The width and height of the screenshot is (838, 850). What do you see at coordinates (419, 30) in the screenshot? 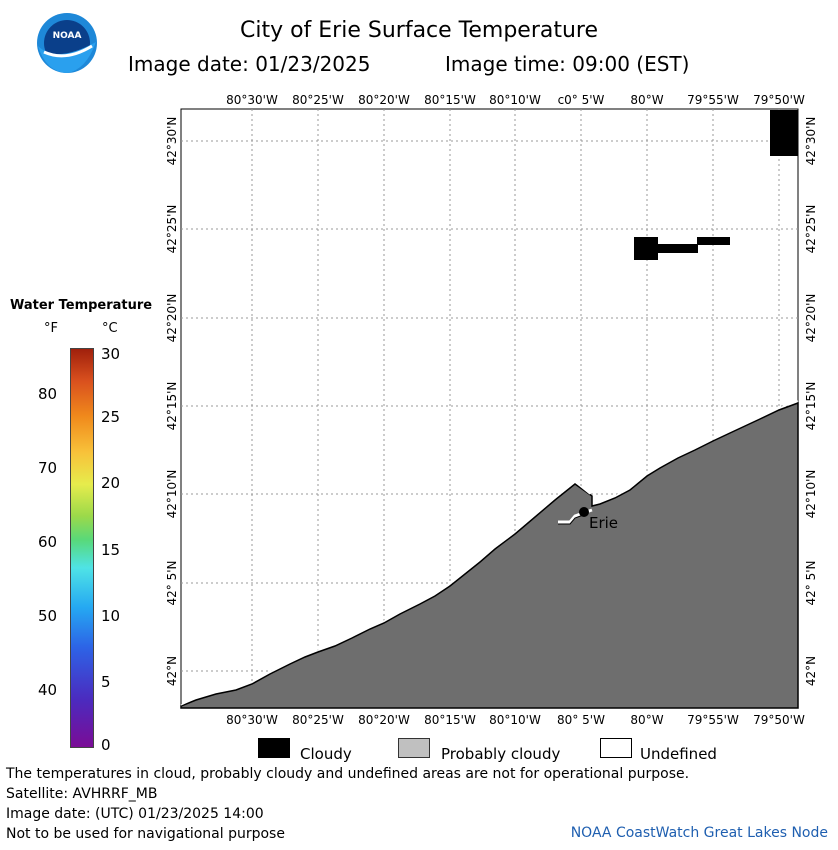
I see `page-title: City of Erie Surface Temperature` at bounding box center [419, 30].